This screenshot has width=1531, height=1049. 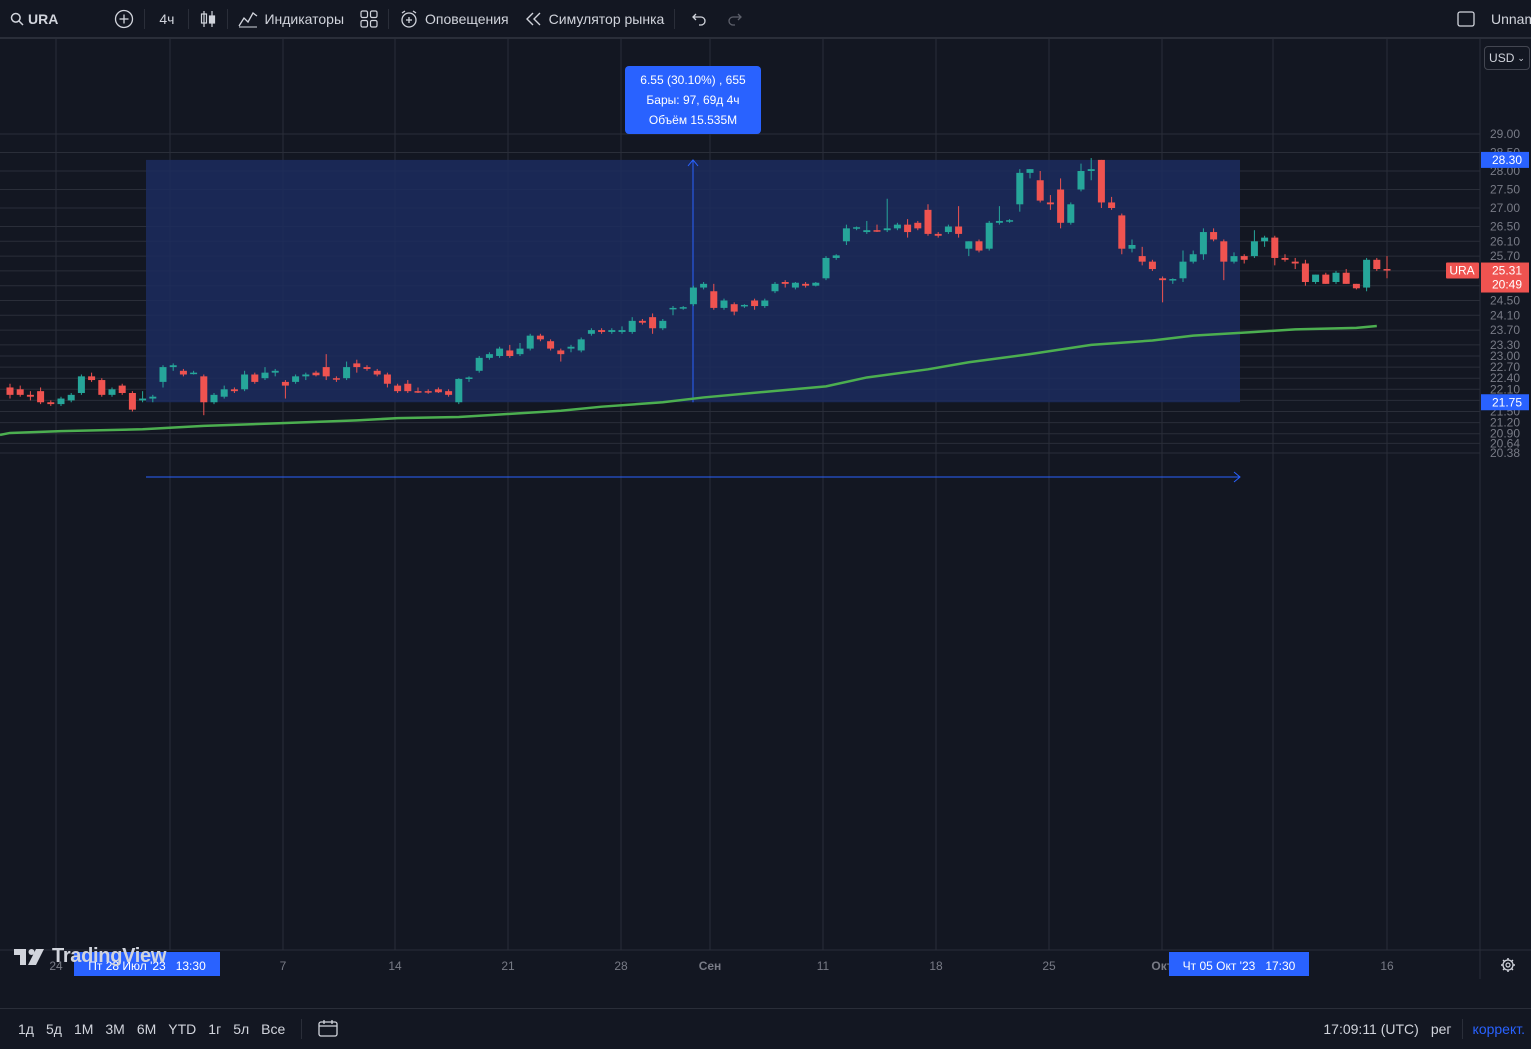 I want to click on range-button-4: 6М, so click(x=146, y=1029).